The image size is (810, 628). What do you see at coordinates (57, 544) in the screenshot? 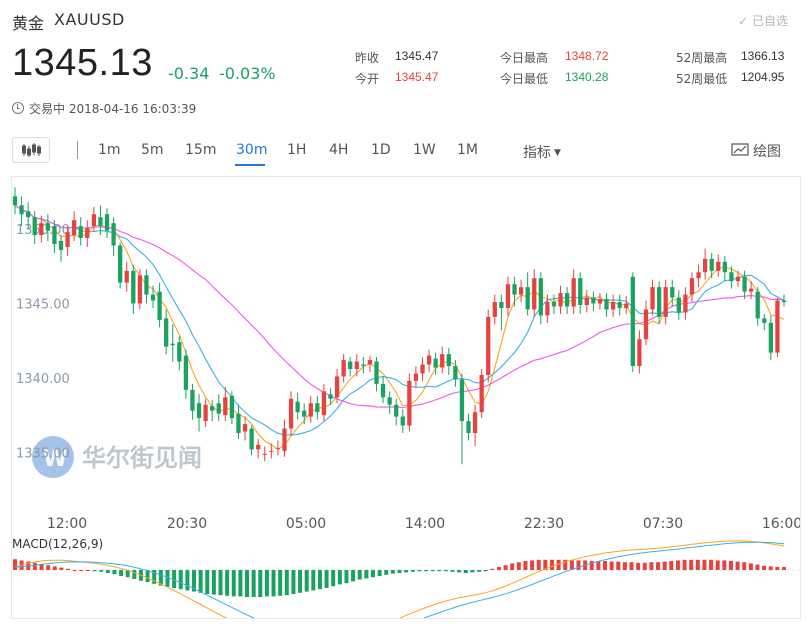
I see `macd-label: MACD(12,26,9)` at bounding box center [57, 544].